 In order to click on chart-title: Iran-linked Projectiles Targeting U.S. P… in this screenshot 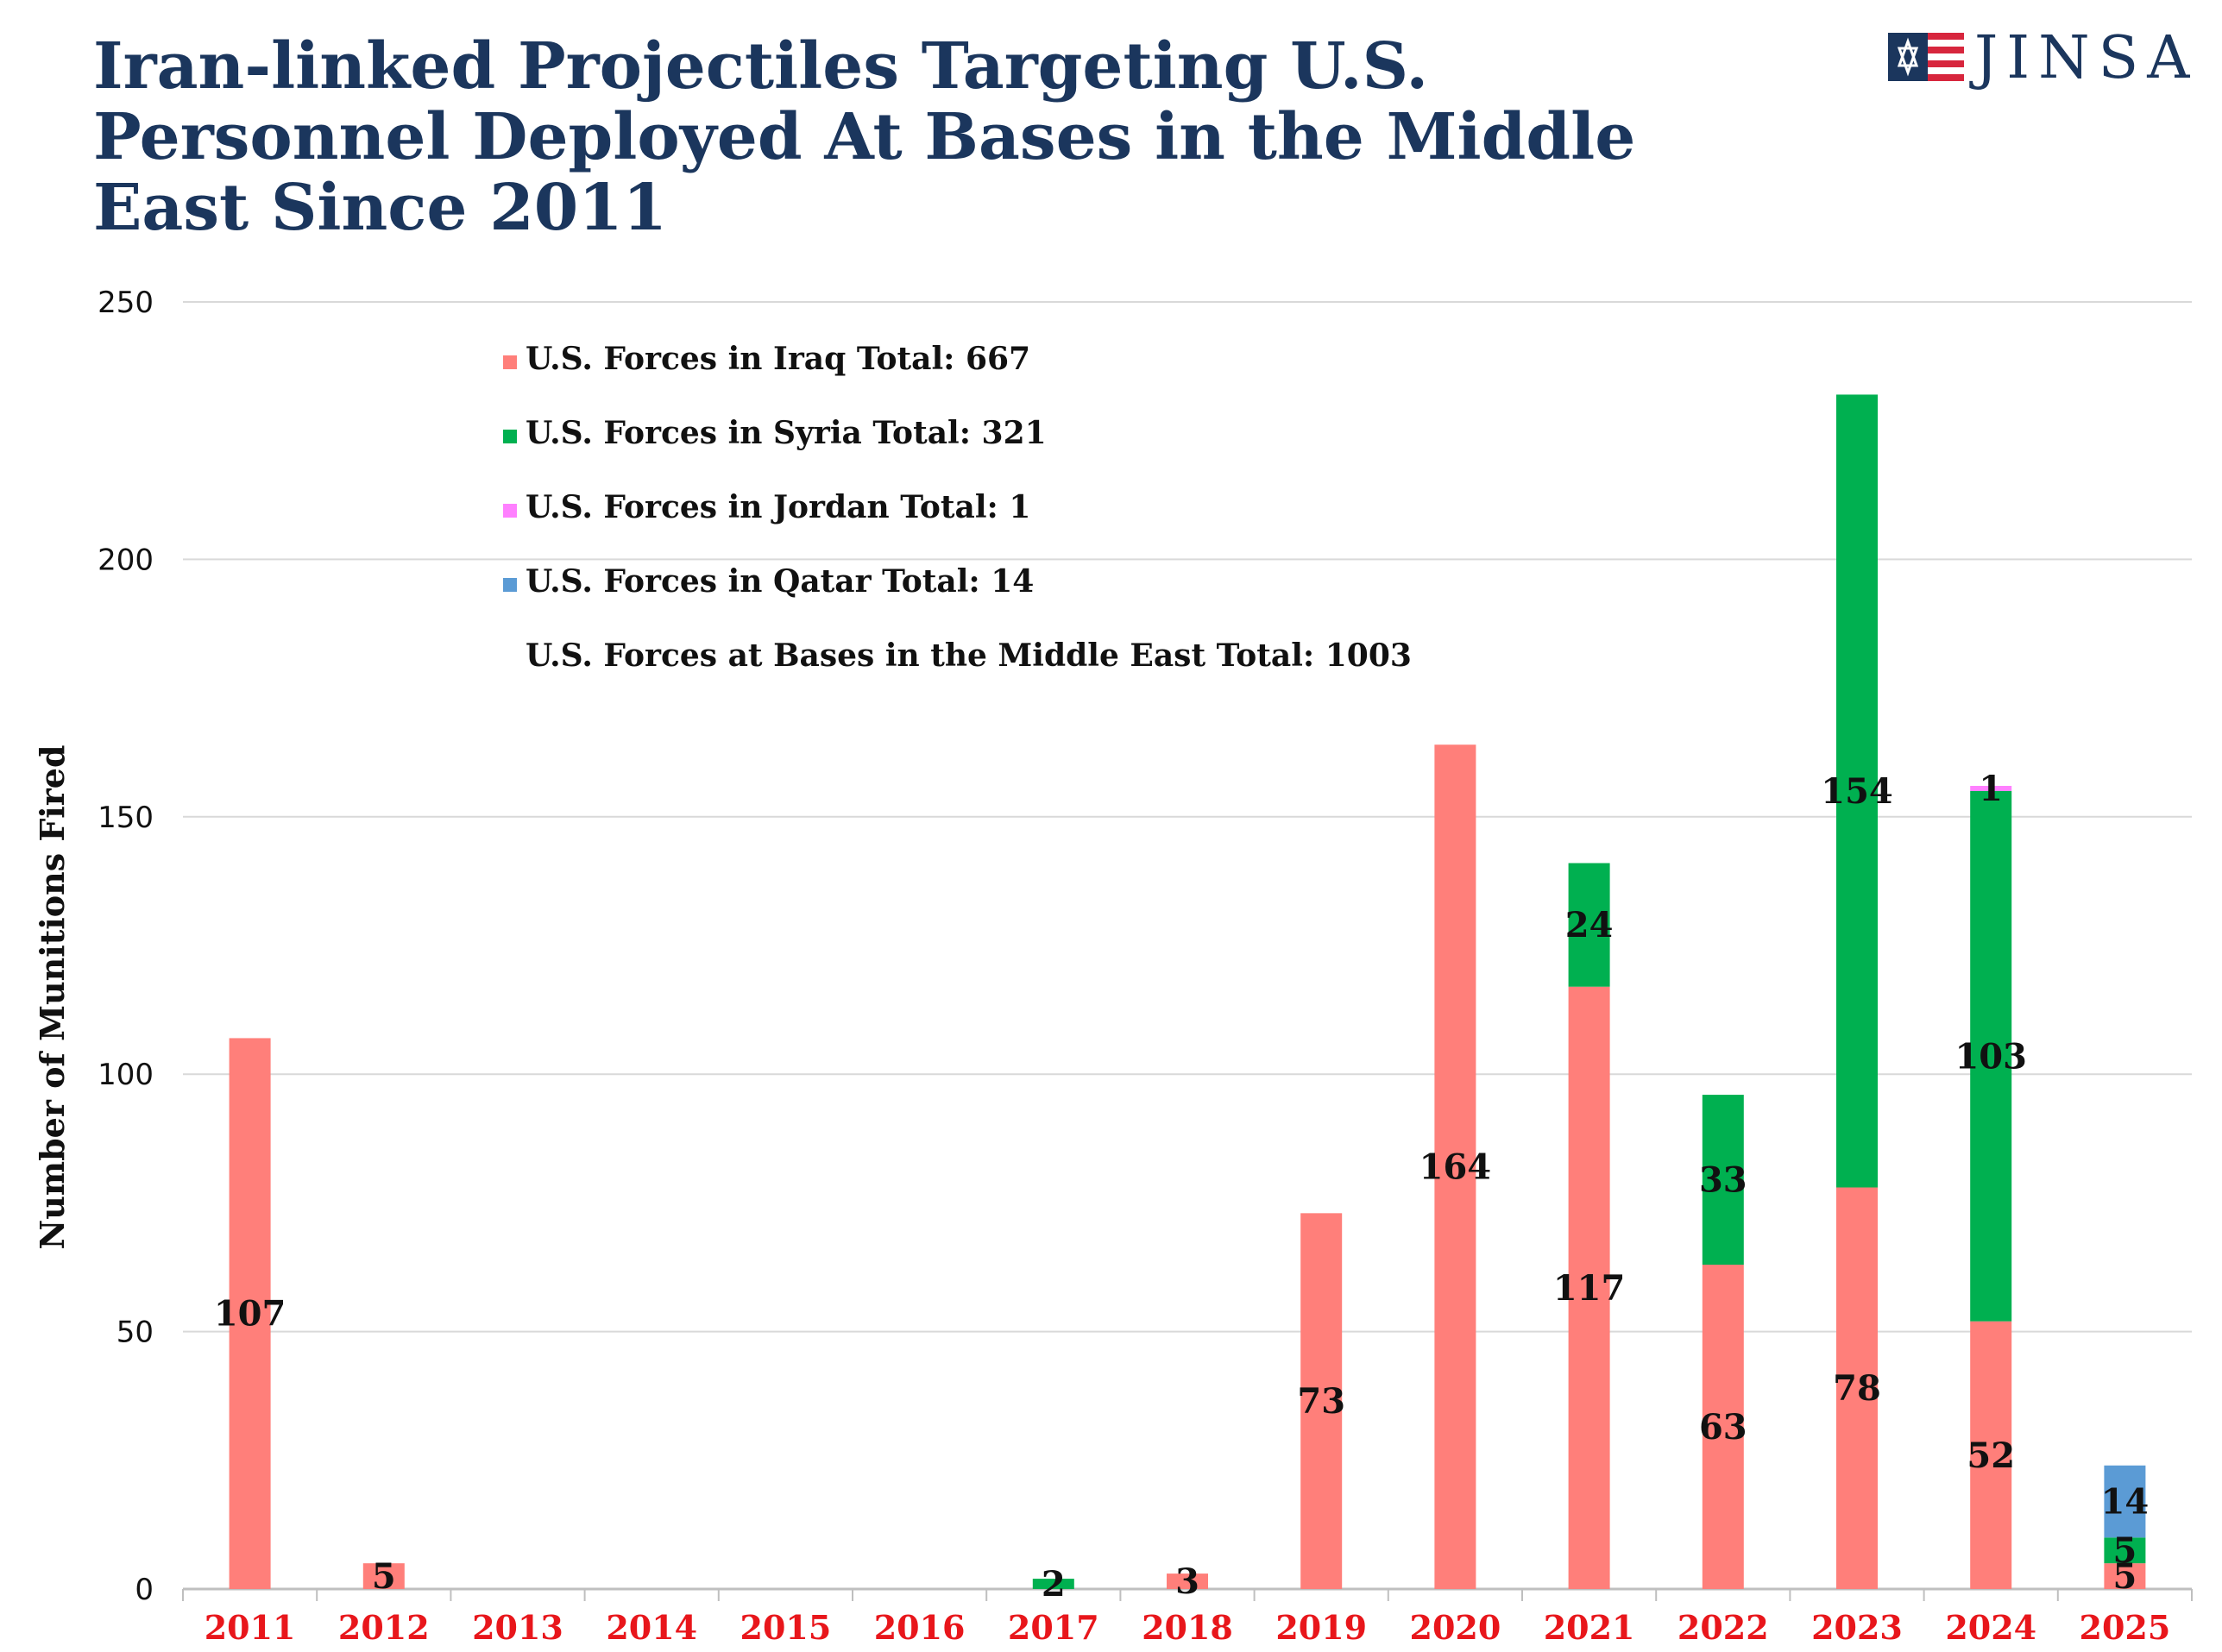, I will do `click(913, 137)`.